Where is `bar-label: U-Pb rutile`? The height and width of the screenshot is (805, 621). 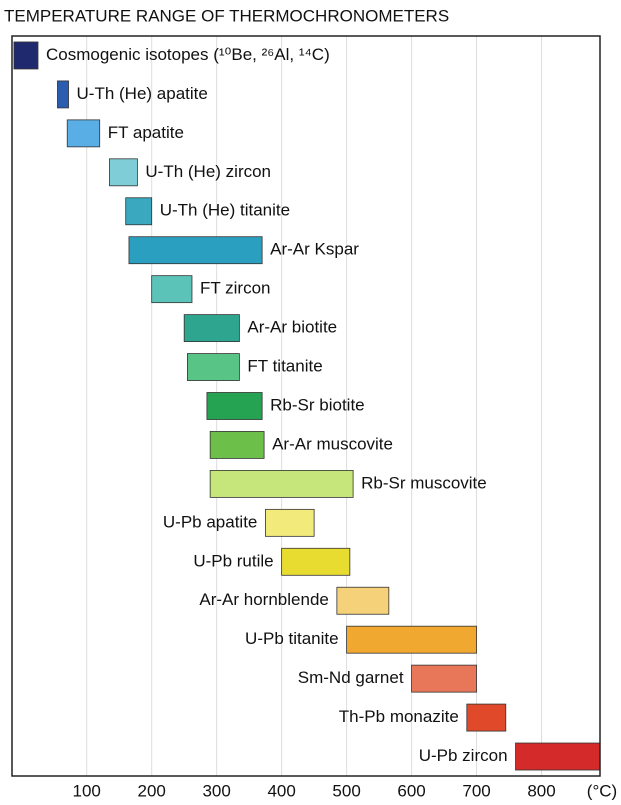
bar-label: U-Pb rutile is located at coordinates (233, 560).